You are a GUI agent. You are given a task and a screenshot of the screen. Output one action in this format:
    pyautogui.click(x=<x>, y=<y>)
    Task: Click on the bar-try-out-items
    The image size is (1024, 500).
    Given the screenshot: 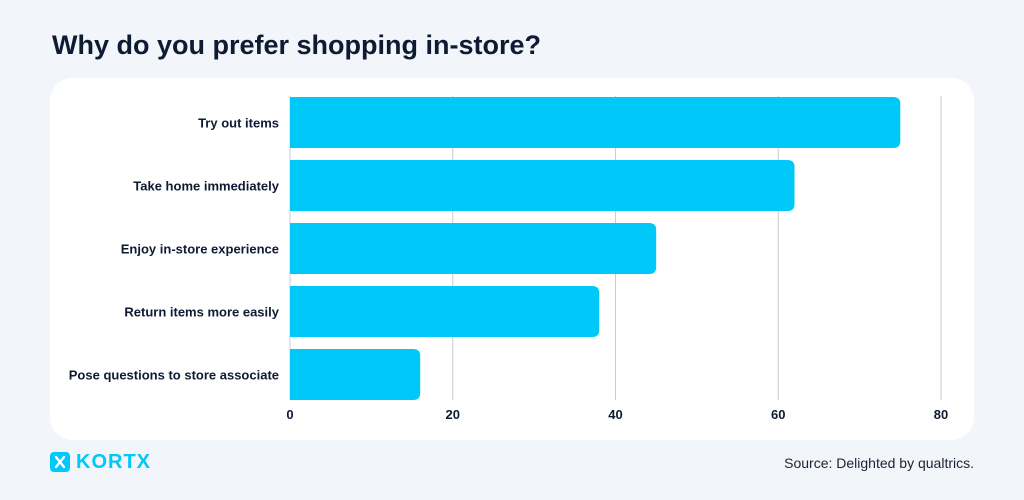 What is the action you would take?
    pyautogui.click(x=595, y=122)
    